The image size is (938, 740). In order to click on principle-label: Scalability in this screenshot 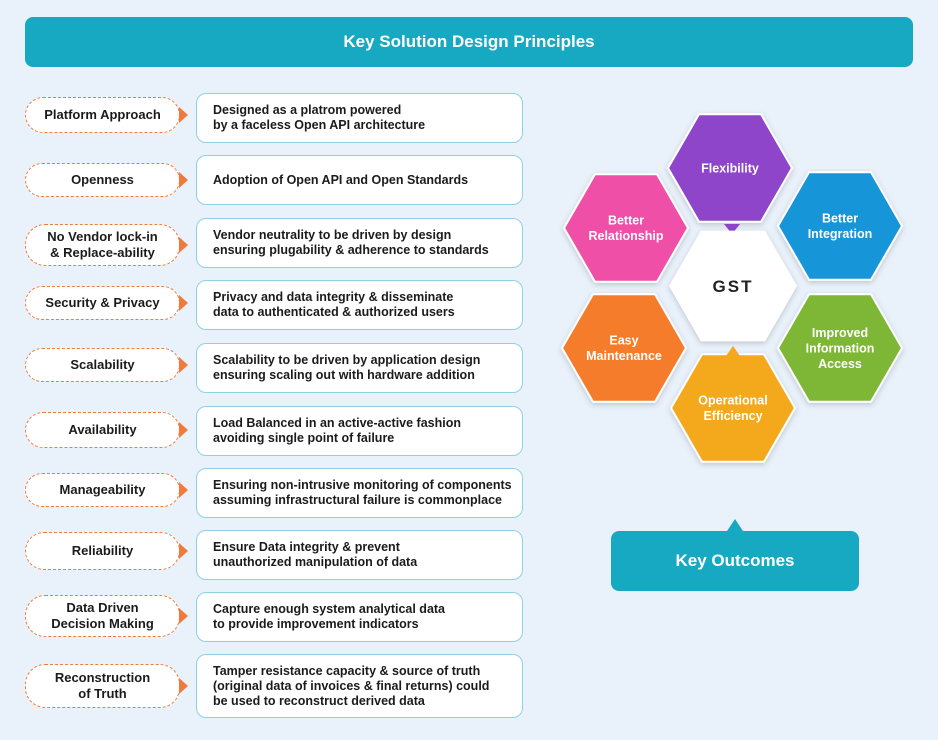, I will do `click(102, 365)`.